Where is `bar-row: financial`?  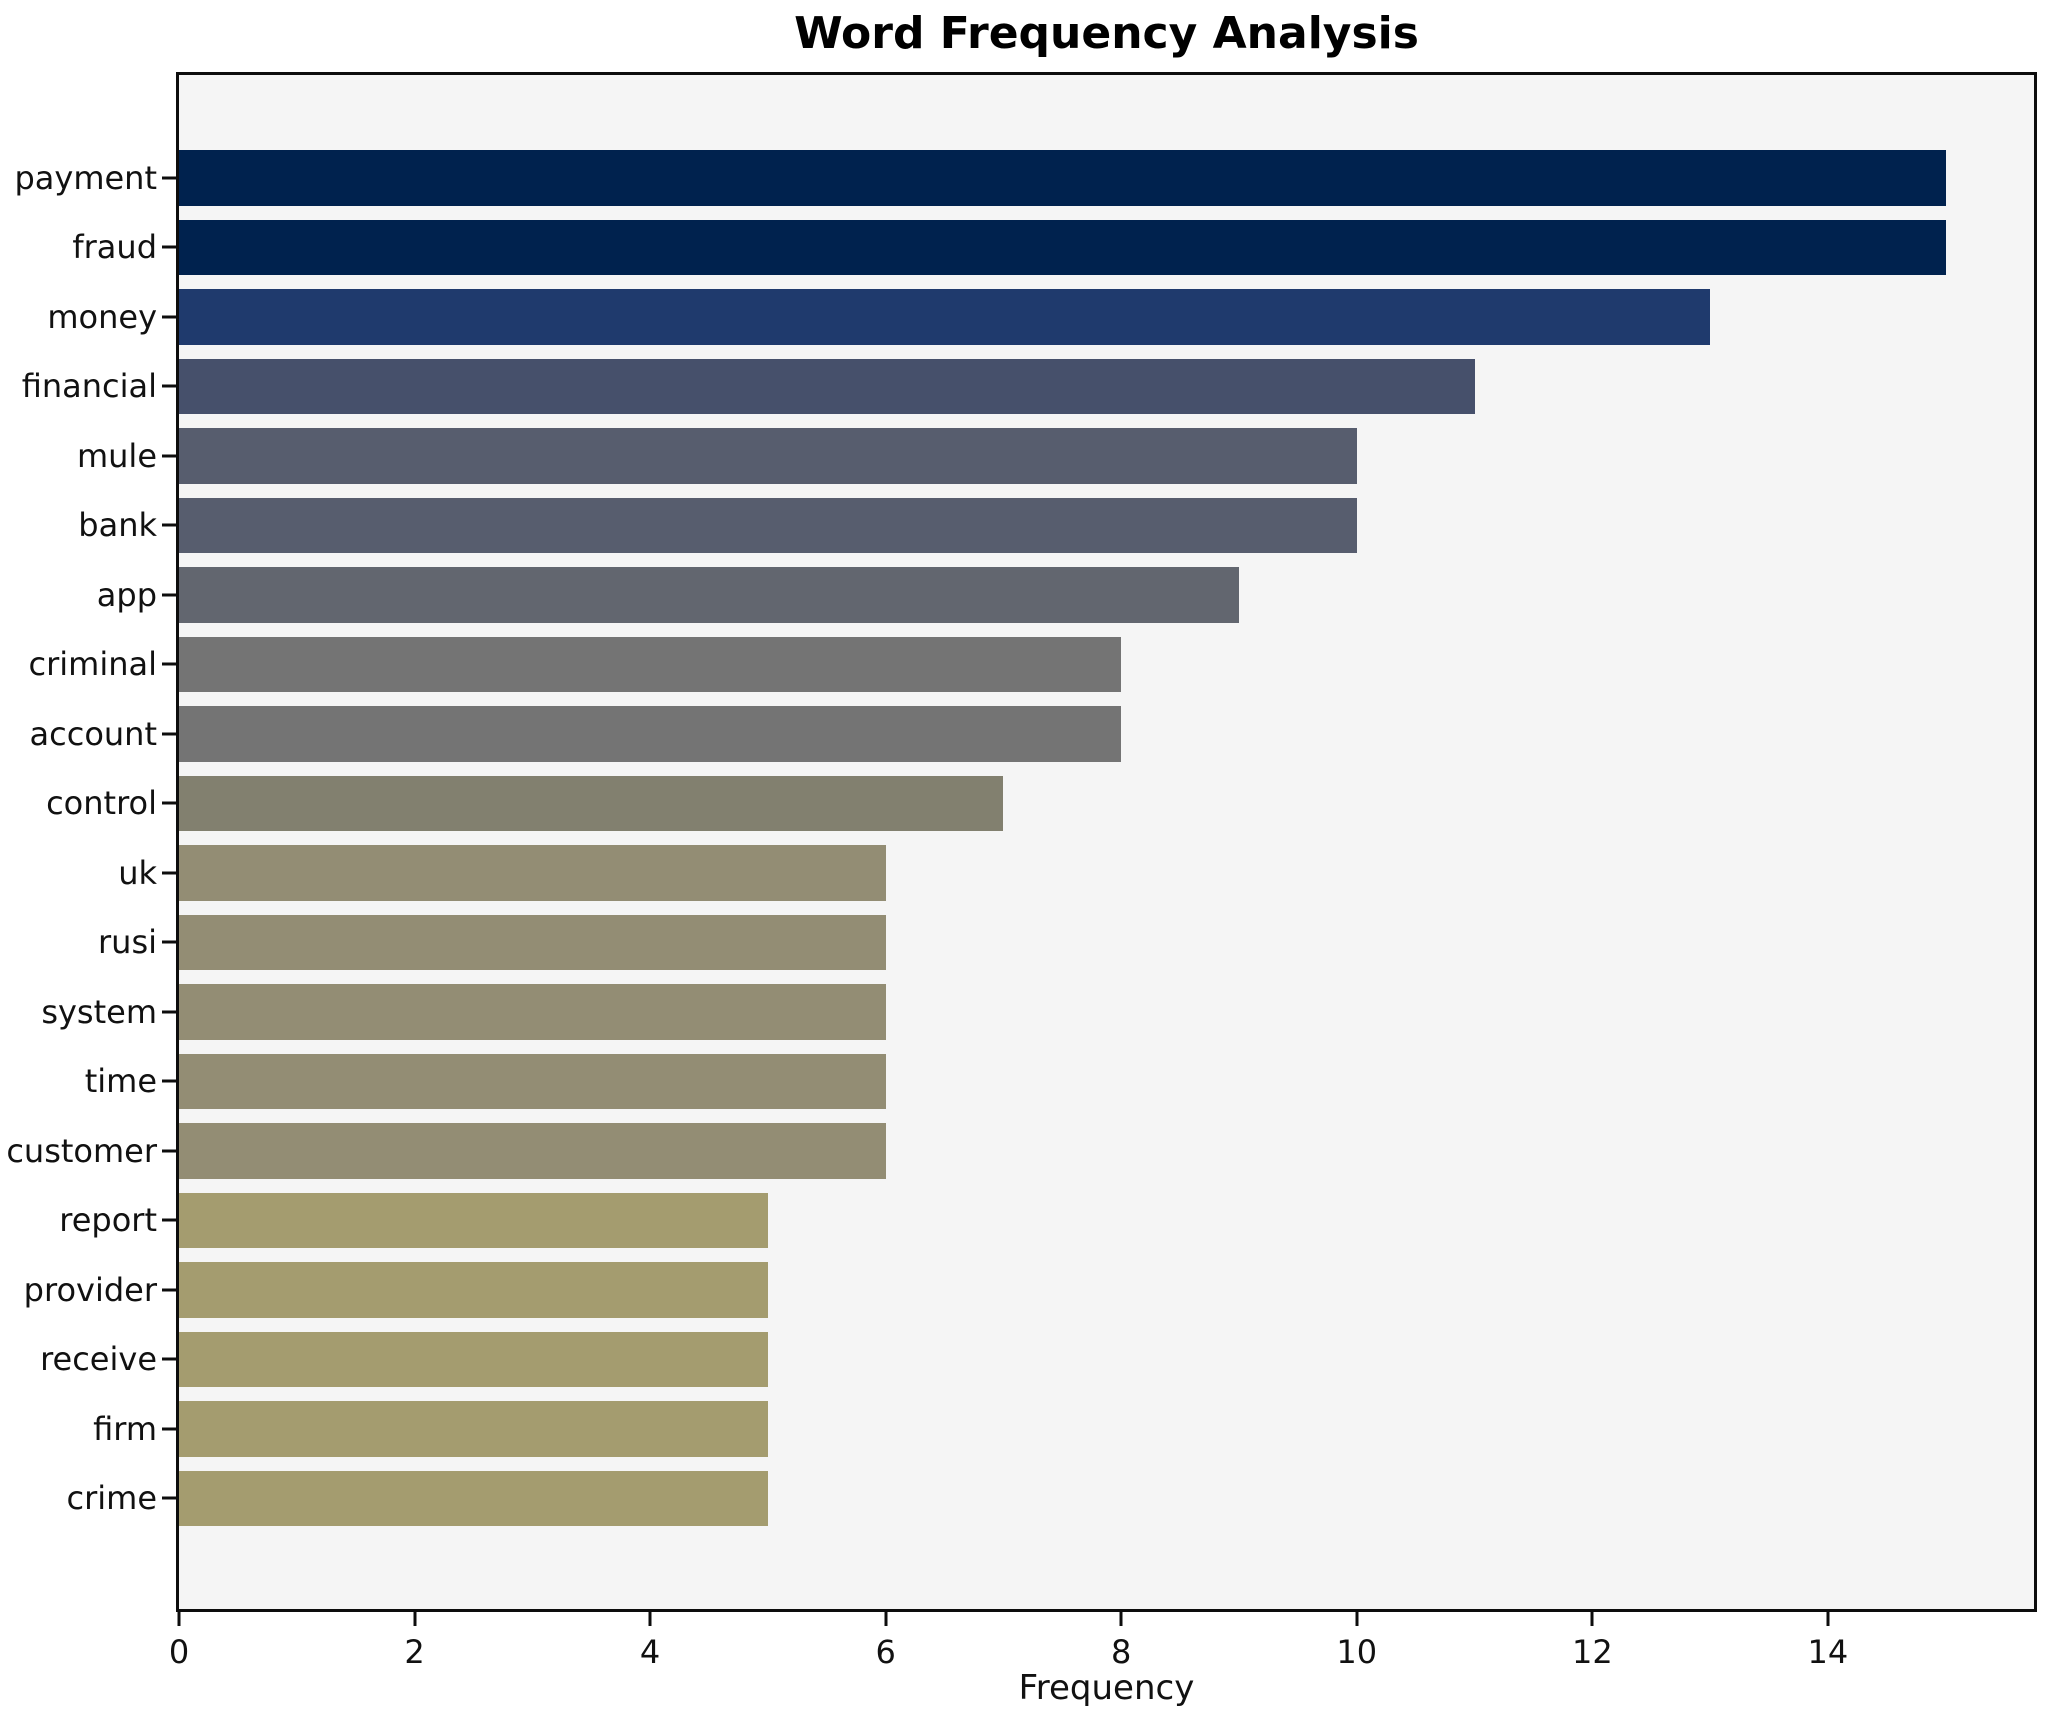 bar-row: financial is located at coordinates (1028, 387).